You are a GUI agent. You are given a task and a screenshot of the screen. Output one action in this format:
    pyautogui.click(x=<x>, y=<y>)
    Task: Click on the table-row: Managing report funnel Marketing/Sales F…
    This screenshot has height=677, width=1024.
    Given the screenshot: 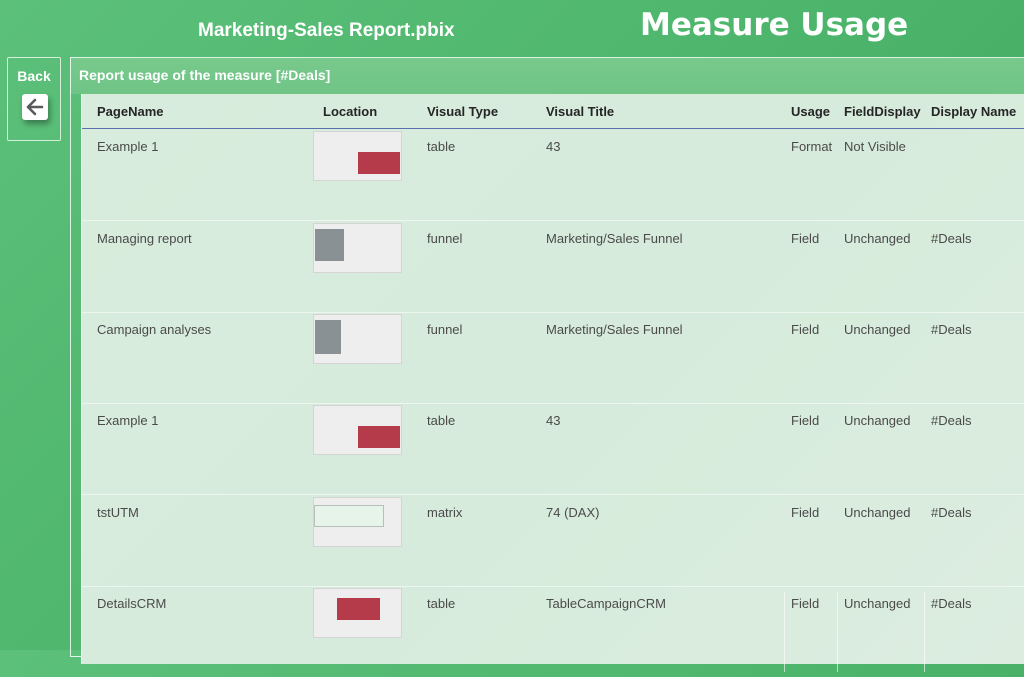 What is the action you would take?
    pyautogui.click(x=553, y=267)
    